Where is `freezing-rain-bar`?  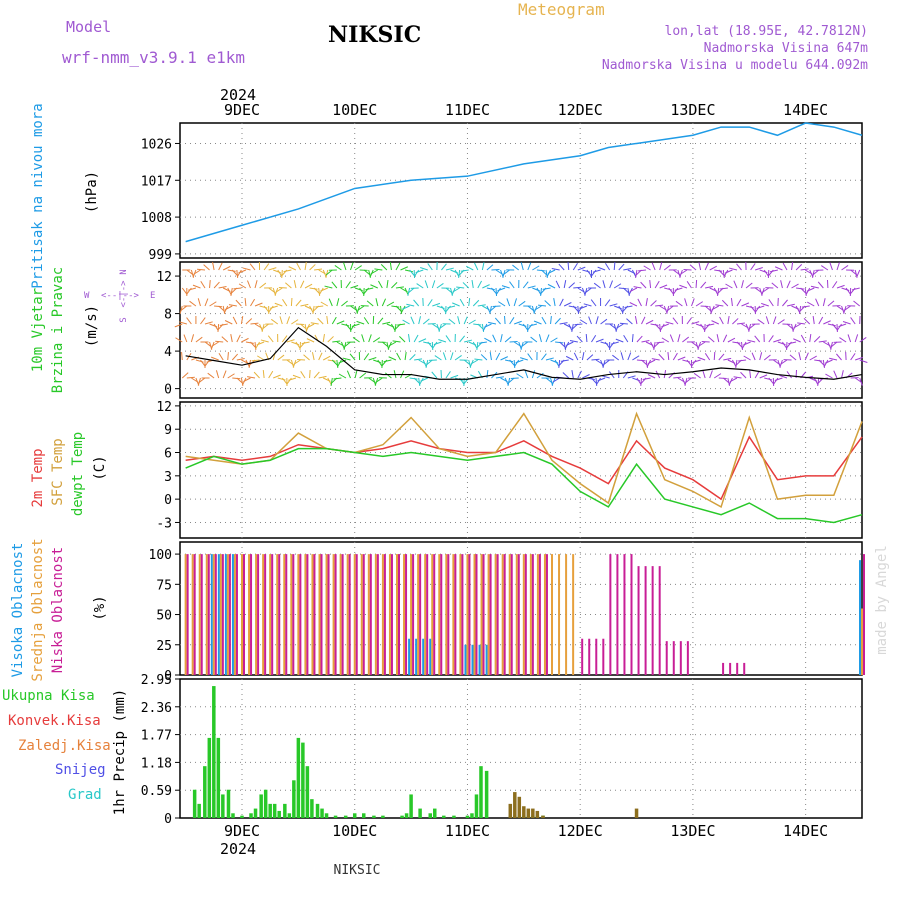
freezing-rain-bar is located at coordinates (543, 816).